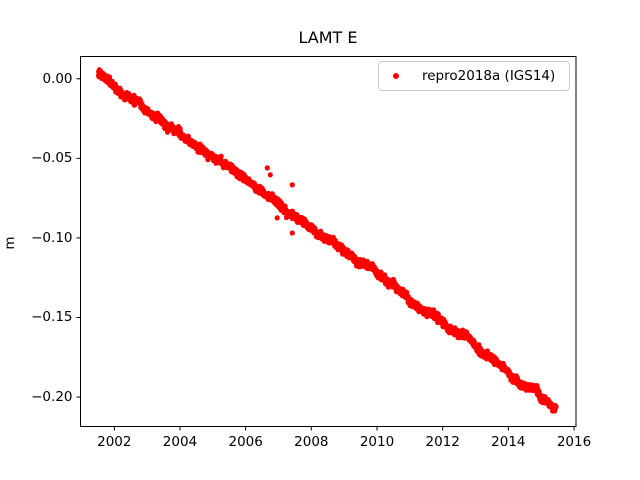 The width and height of the screenshot is (640, 480). I want to click on legend: repro2018a (IGS14), so click(474, 76).